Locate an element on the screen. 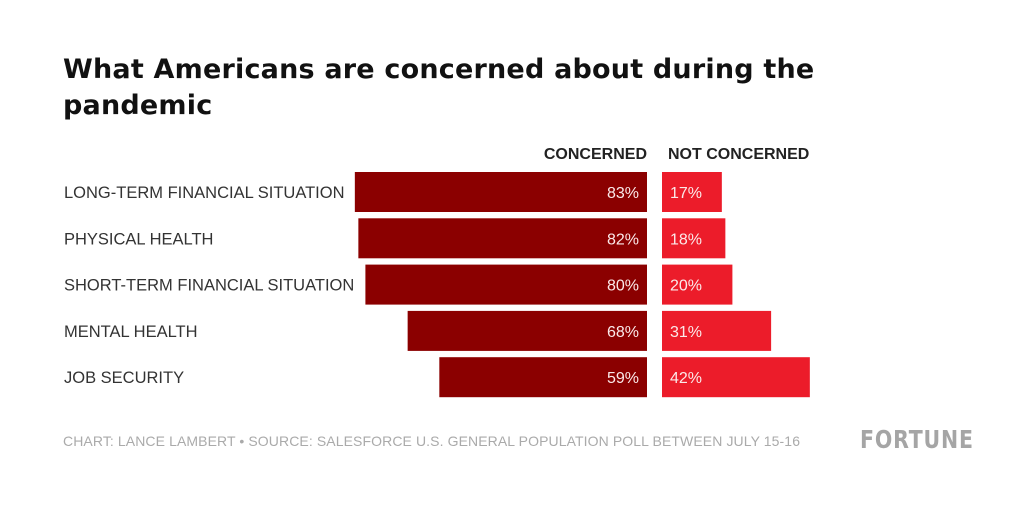  bar-row: LONG-TERM FINANCIAL SITUATION 83% 17% is located at coordinates (393, 192).